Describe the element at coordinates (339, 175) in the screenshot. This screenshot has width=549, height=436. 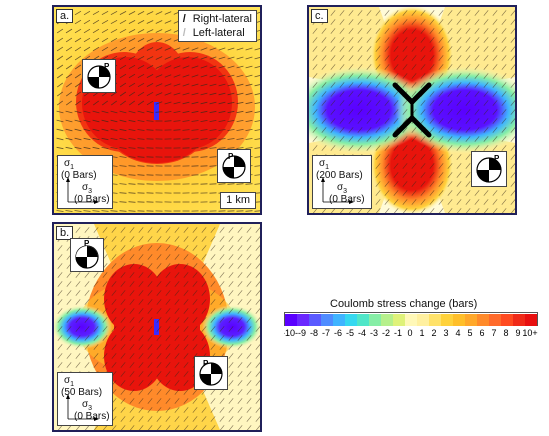
I see `sigma1-value: (200 Bars)` at that location.